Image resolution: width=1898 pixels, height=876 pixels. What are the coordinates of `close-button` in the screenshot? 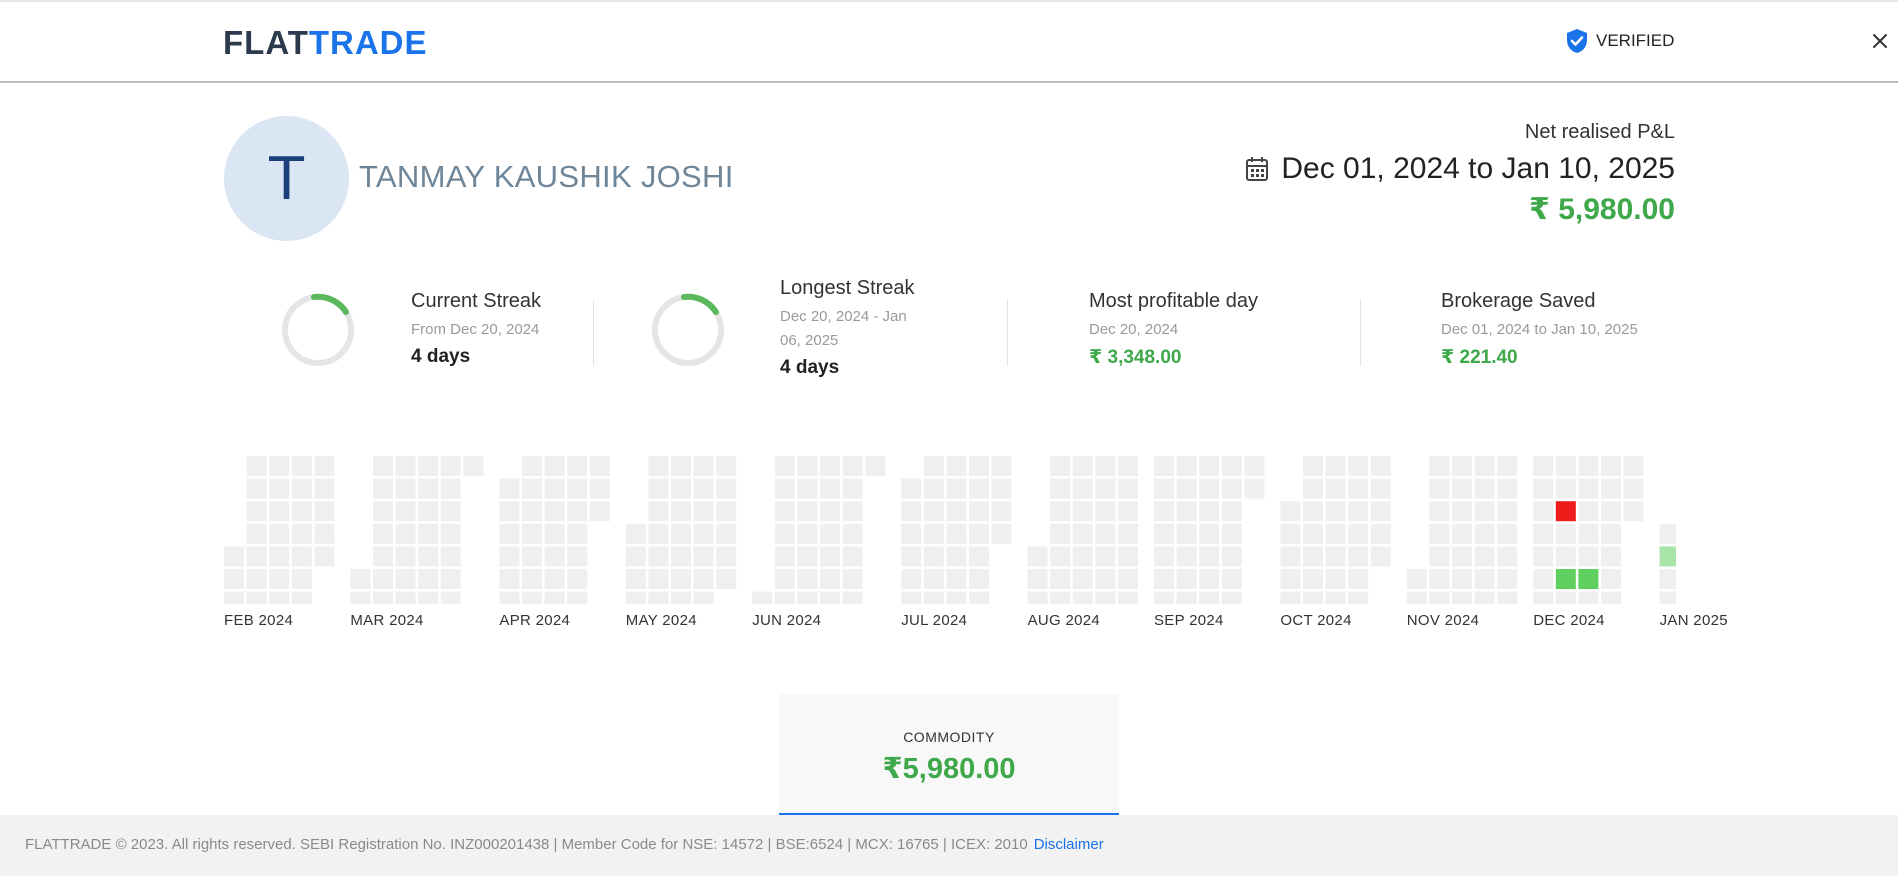 It's located at (1880, 41).